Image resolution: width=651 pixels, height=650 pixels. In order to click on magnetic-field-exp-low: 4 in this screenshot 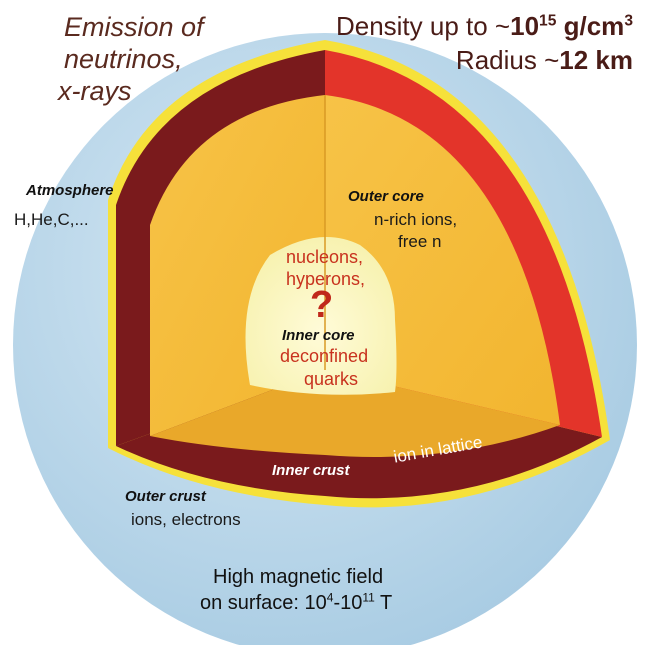, I will do `click(330, 597)`.